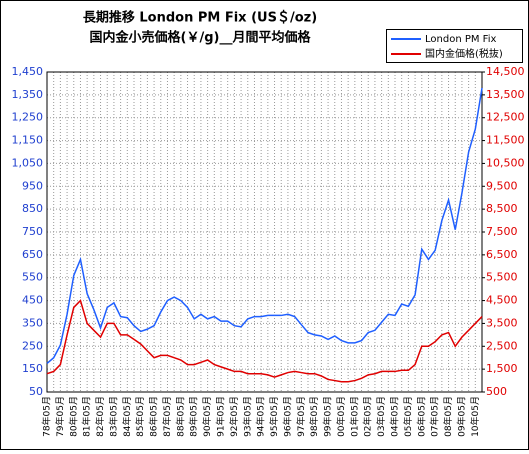 The height and width of the screenshot is (454, 529). I want to click on legend-box, so click(454, 46).